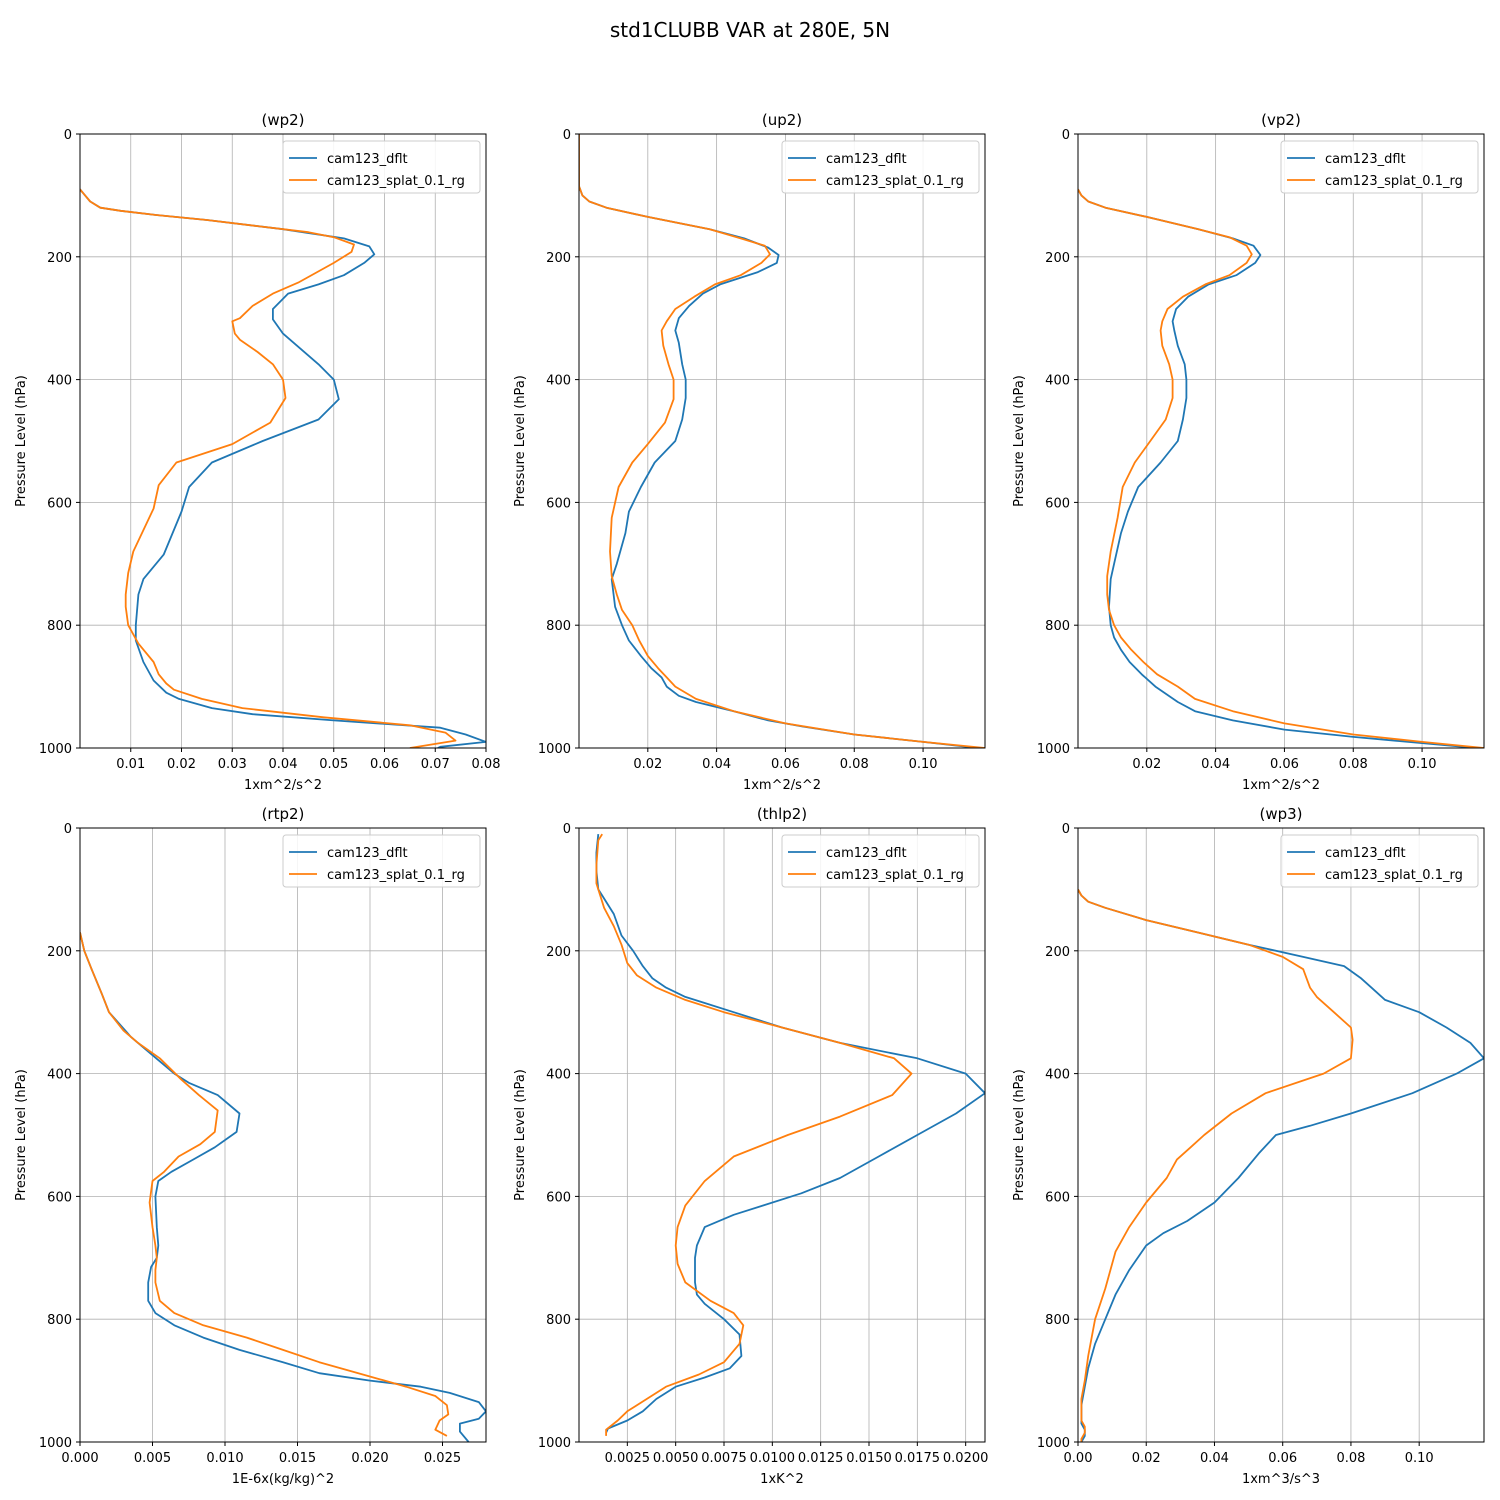  Describe the element at coordinates (750, 30) in the screenshot. I see `figure-title: std1CLUBB VAR at 280E, 5N` at that location.